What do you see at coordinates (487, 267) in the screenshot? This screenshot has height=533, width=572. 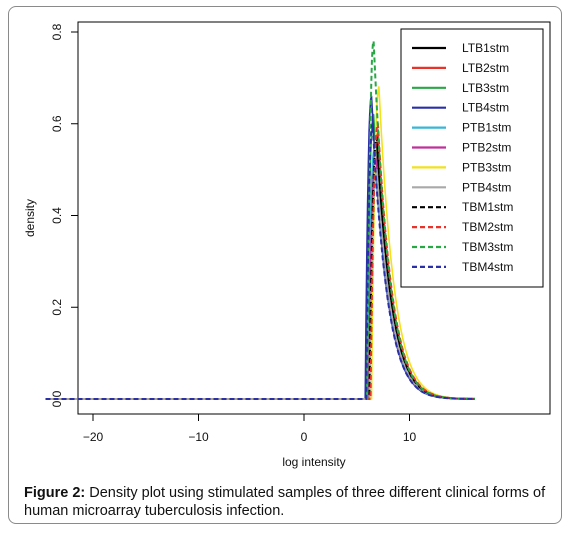 I see `legend-label: TBM4stm` at bounding box center [487, 267].